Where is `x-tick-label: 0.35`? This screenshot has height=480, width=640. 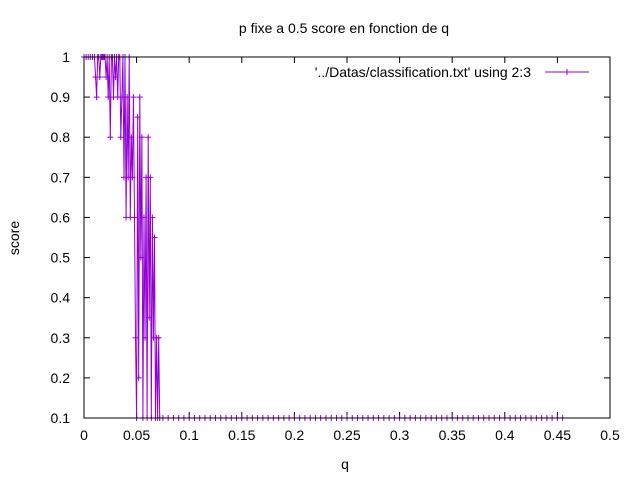 x-tick-label: 0.35 is located at coordinates (452, 435).